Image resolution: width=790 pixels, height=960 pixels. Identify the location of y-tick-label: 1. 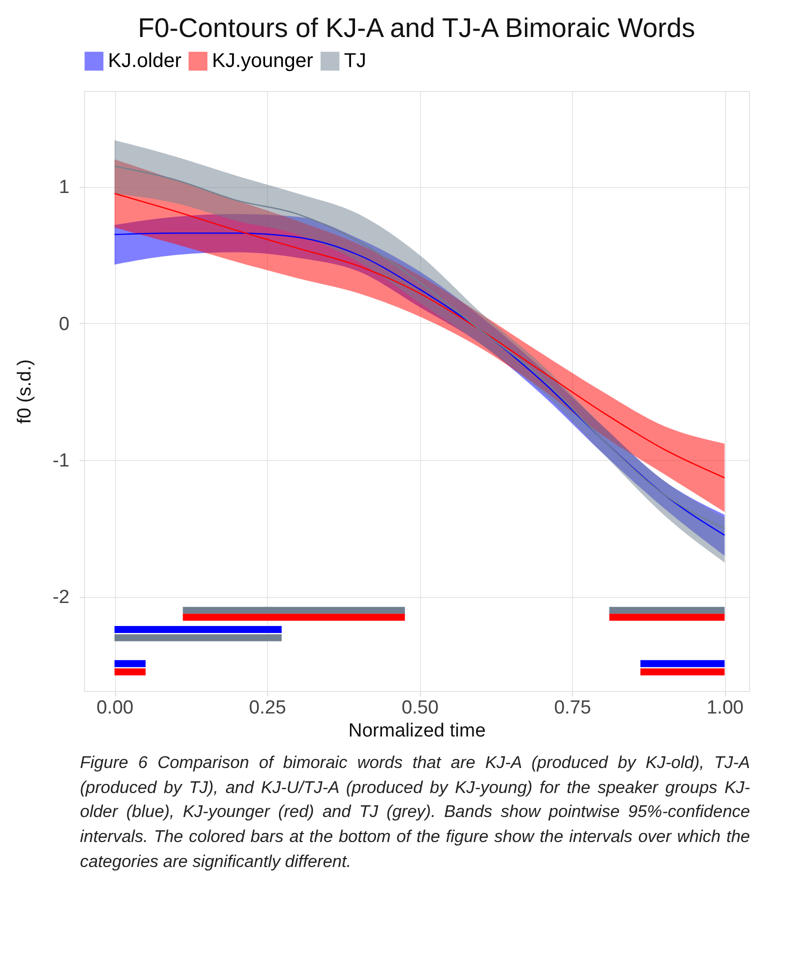
(64, 187).